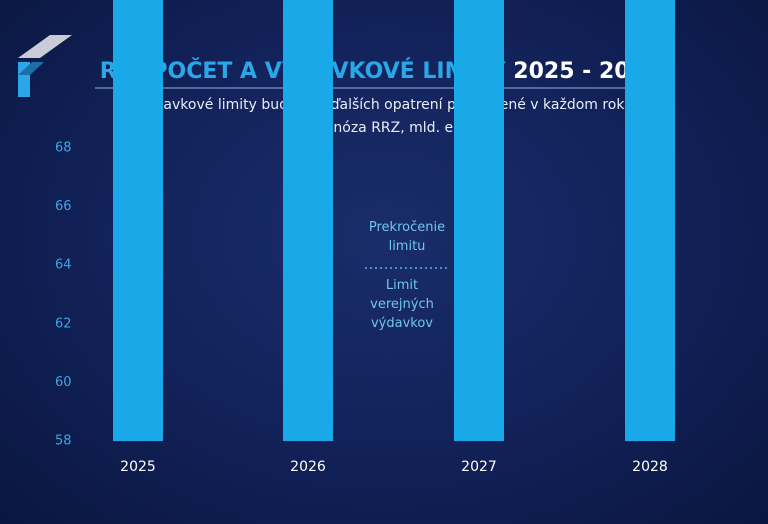  Describe the element at coordinates (138, 467) in the screenshot. I see `x-tick-label: 2025` at that location.